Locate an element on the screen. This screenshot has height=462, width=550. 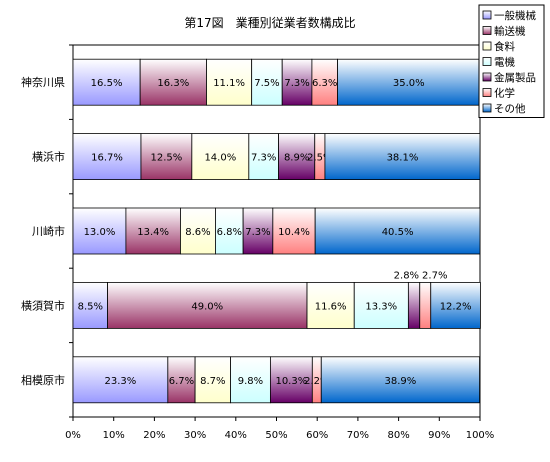
data-label: 23.3% is located at coordinates (121, 381).